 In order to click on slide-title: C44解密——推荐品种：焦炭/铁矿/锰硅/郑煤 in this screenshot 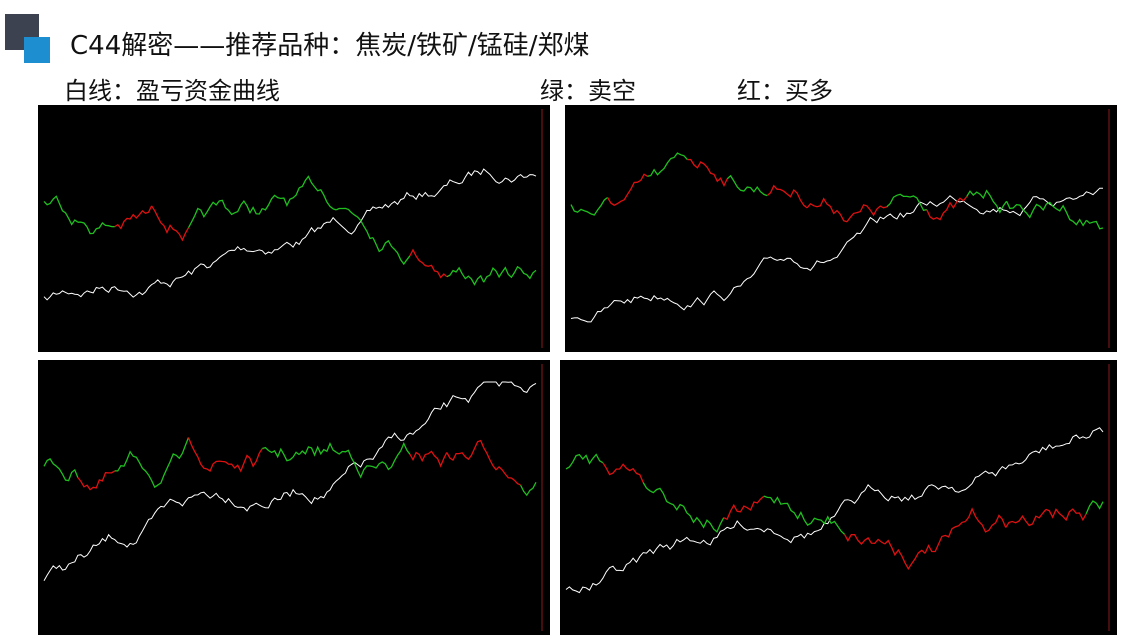, I will do `click(330, 46)`.